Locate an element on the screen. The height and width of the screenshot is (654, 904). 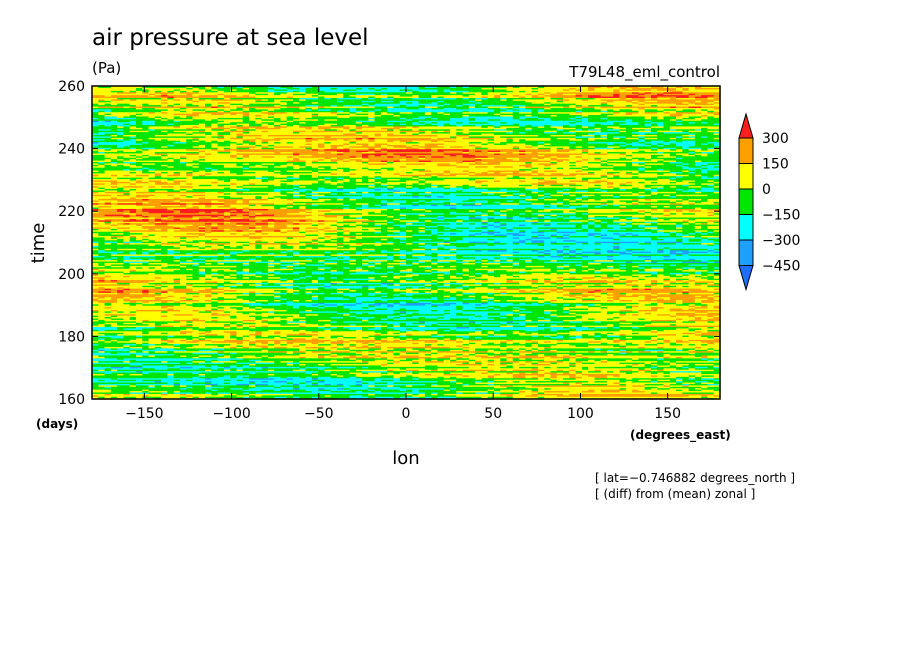
chart-title: air pressure at sea level is located at coordinates (230, 38).